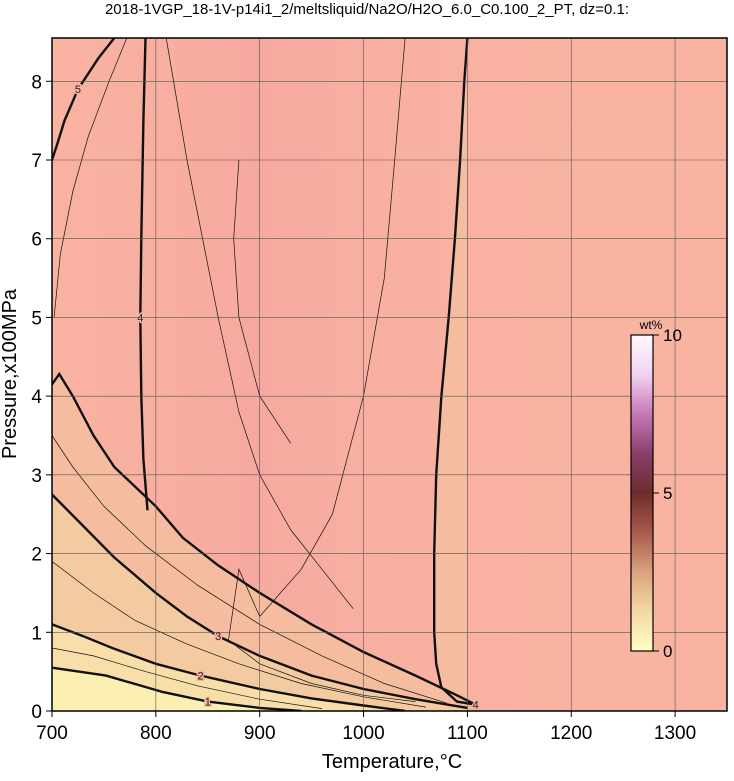  What do you see at coordinates (36, 555) in the screenshot?
I see `y-tick-label: 2` at bounding box center [36, 555].